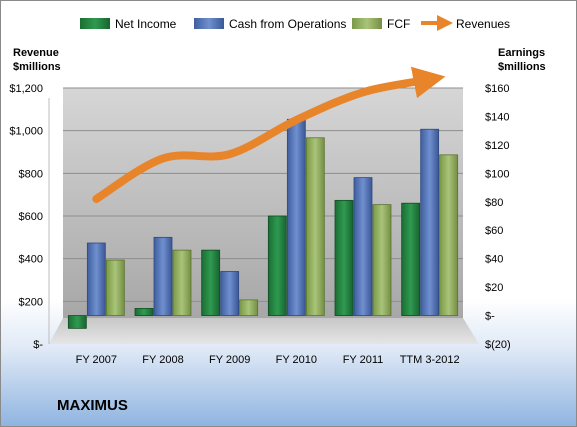  I want to click on right-tick-label: $140, so click(497, 117).